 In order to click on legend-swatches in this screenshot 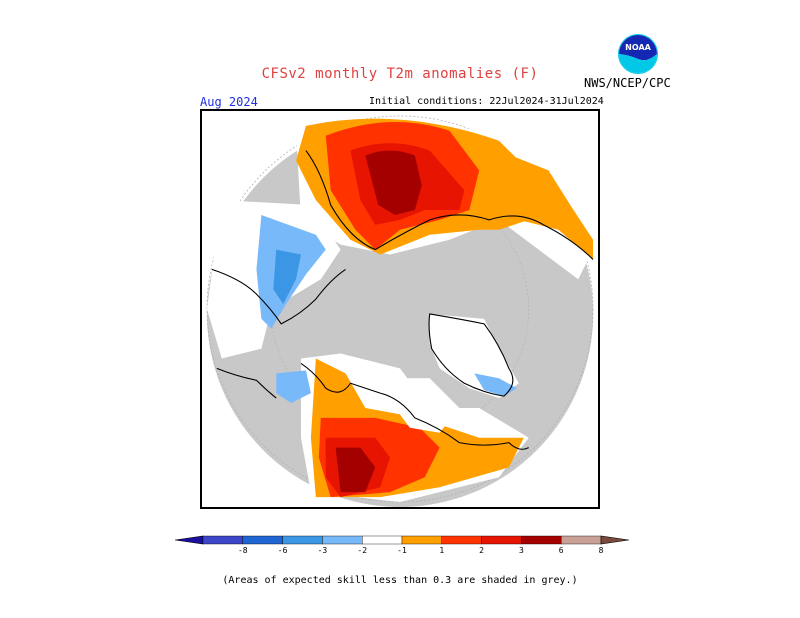, I will do `click(402, 540)`.